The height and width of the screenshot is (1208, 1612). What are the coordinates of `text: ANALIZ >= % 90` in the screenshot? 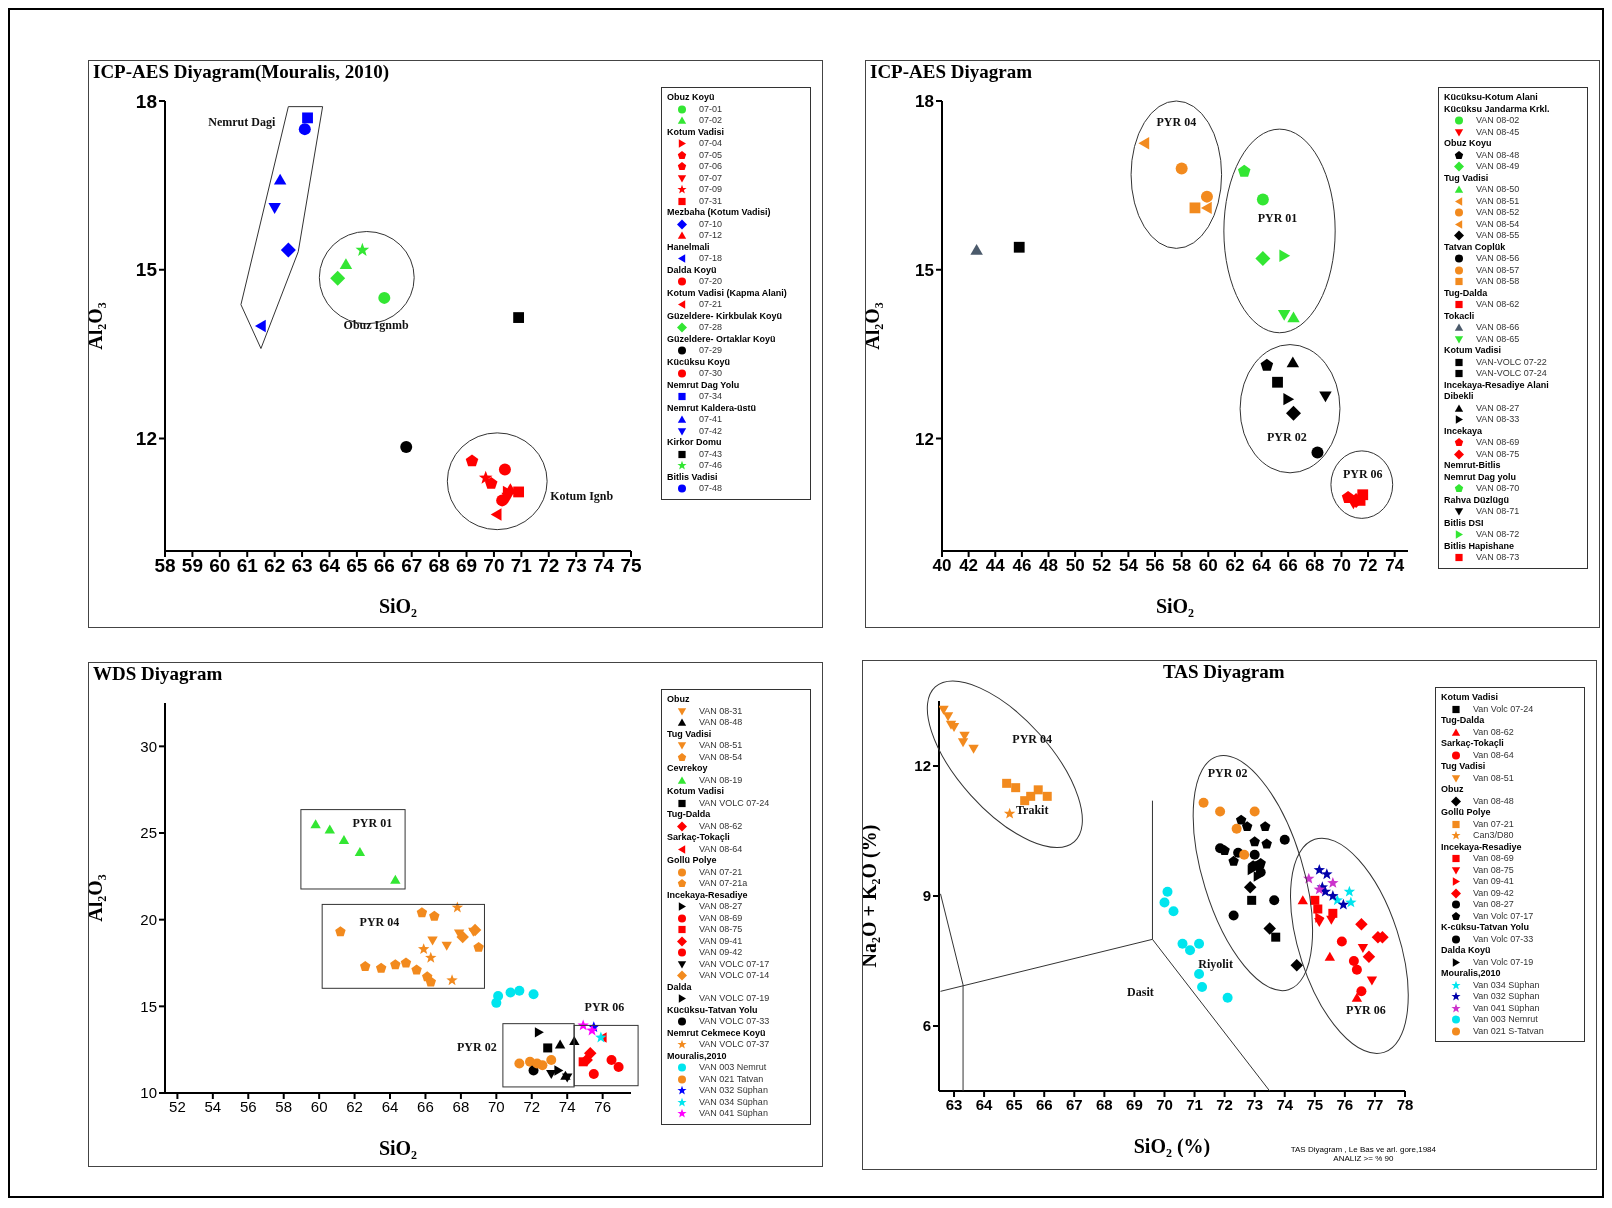 It's located at (1363, 1158).